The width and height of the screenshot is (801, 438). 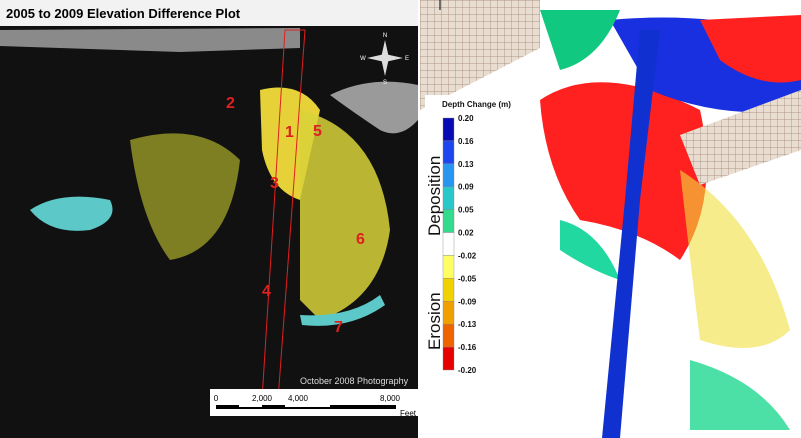 I want to click on legend-value: -0.20, so click(x=467, y=370).